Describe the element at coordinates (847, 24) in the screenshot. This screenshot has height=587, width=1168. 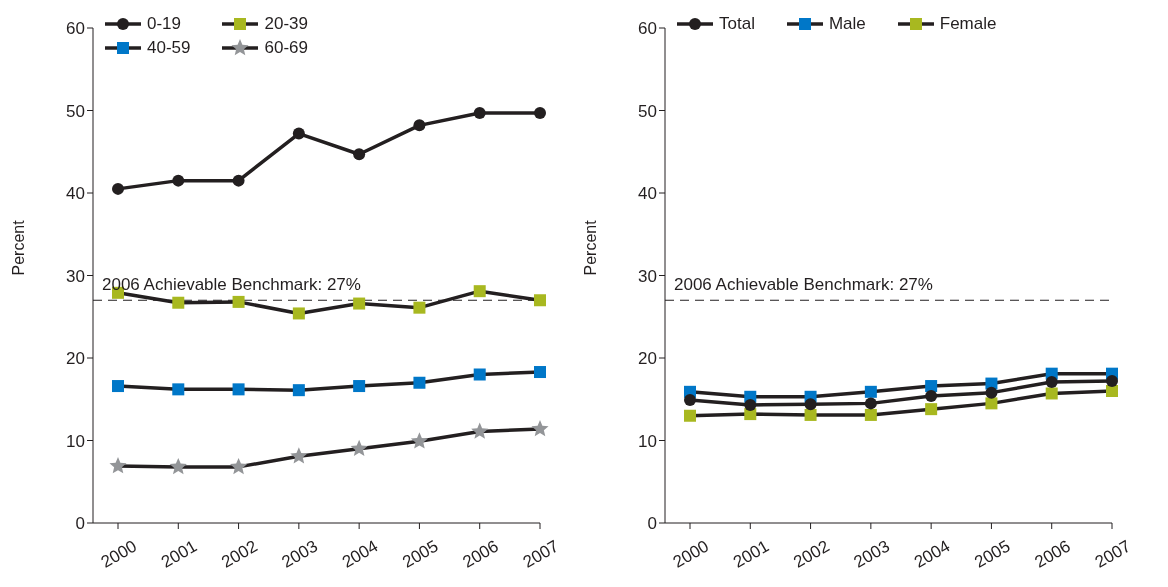
I see `legend-label: Male` at that location.